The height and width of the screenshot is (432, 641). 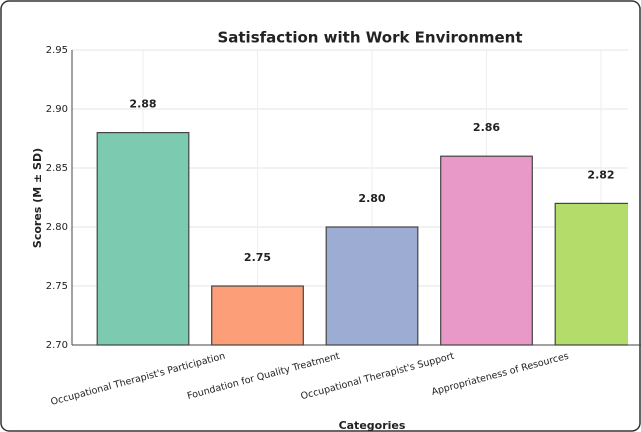 What do you see at coordinates (57, 345) in the screenshot?
I see `y-tick-label: 2.70` at bounding box center [57, 345].